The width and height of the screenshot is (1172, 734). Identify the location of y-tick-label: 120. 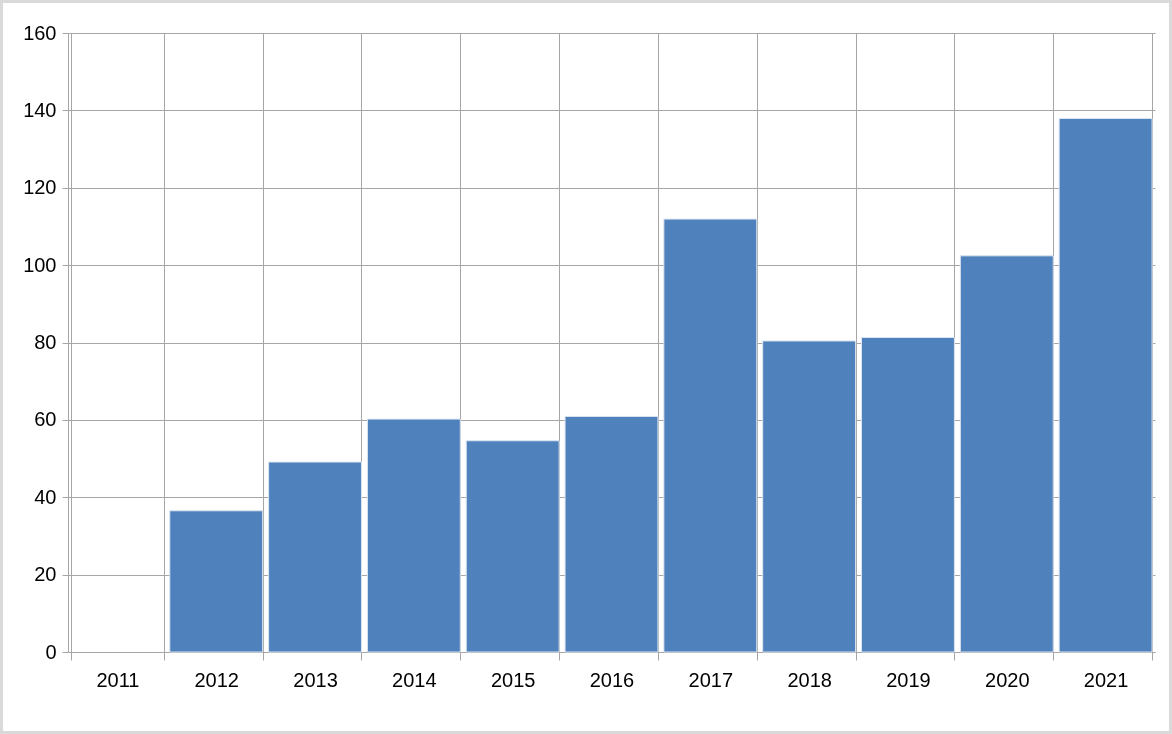
(40, 187).